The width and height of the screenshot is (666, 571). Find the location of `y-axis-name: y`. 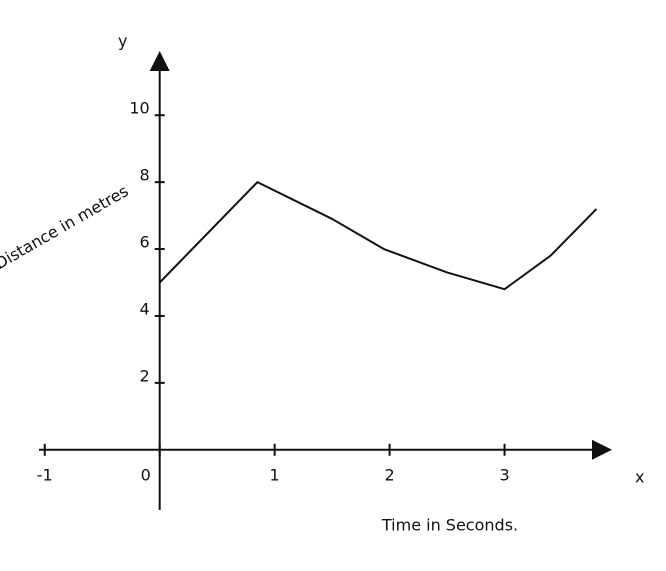

y-axis-name: y is located at coordinates (122, 41).